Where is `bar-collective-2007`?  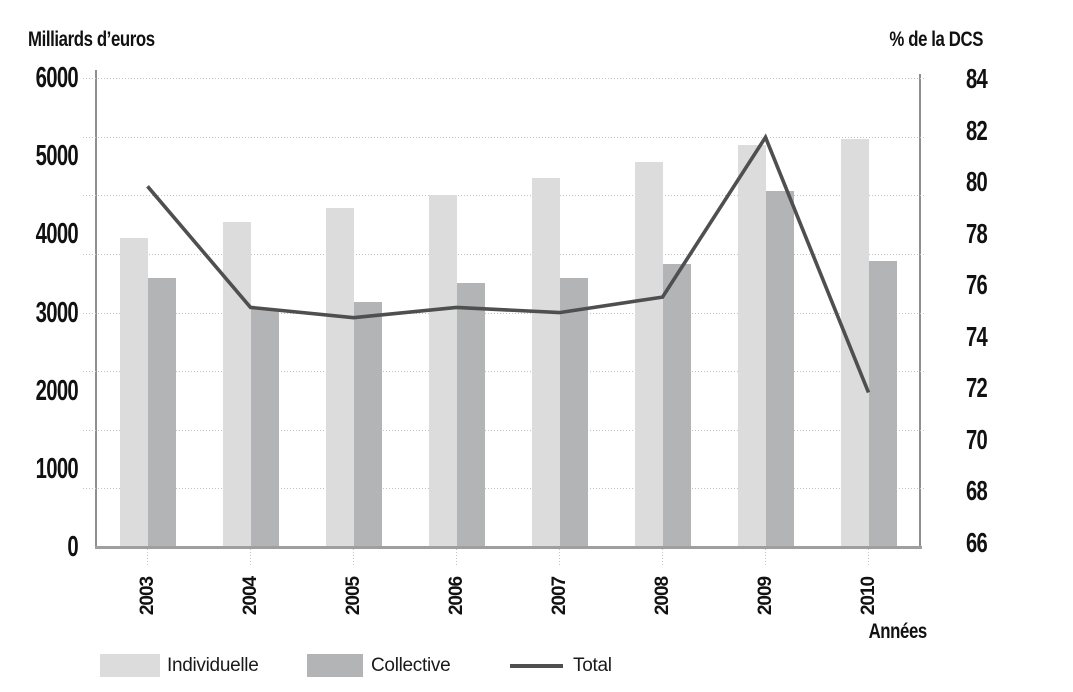 bar-collective-2007 is located at coordinates (573, 411).